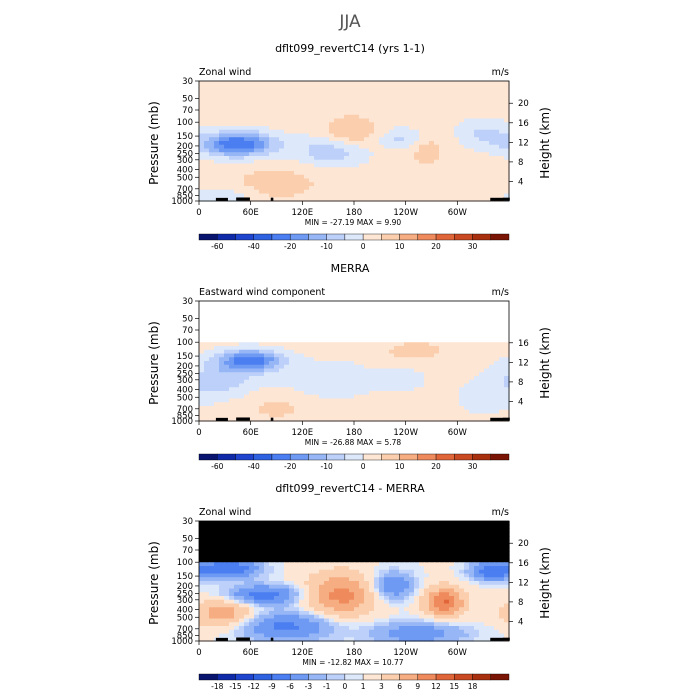 This screenshot has height=700, width=700. Describe the element at coordinates (221, 419) in the screenshot. I see `topography-mark` at that location.